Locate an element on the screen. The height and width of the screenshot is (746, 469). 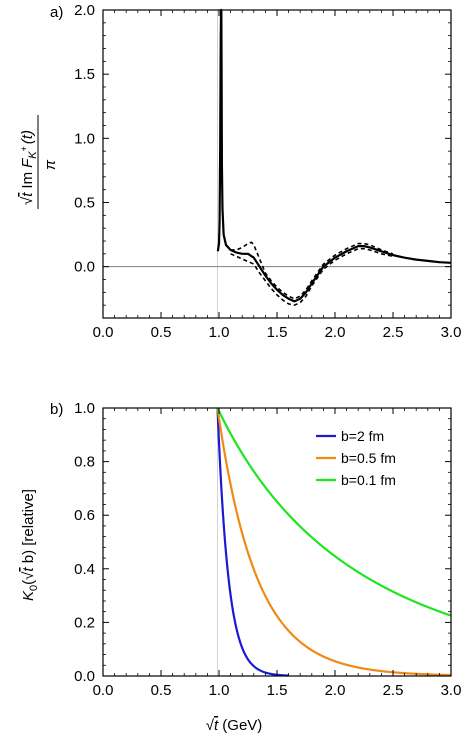
panel-b-ylabel-open: ( is located at coordinates (28, 582).